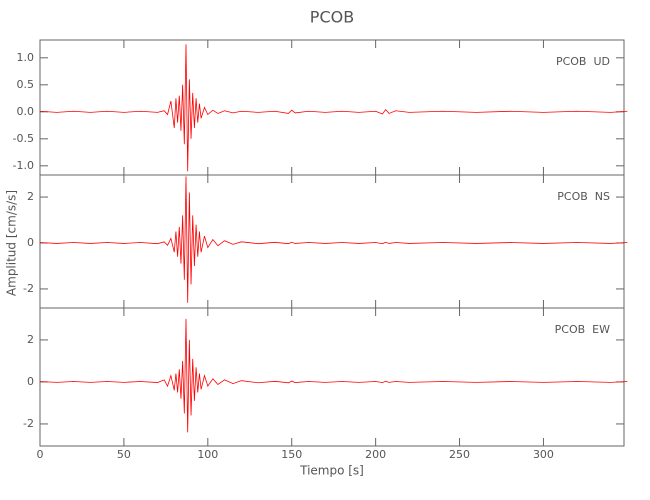 The image size is (650, 500). I want to click on y-tick-label: 0.5, so click(26, 84).